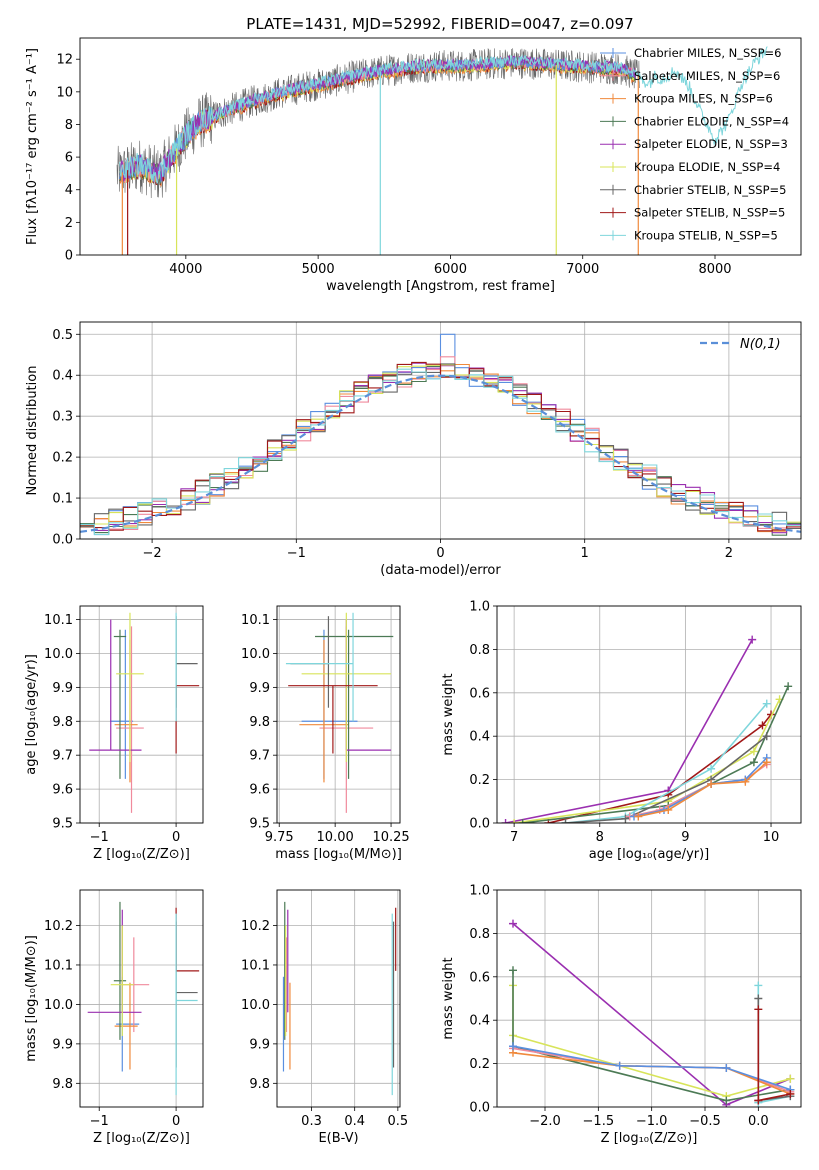  Describe the element at coordinates (259, 756) in the screenshot. I see `y-tick-label: 9.7` at that location.